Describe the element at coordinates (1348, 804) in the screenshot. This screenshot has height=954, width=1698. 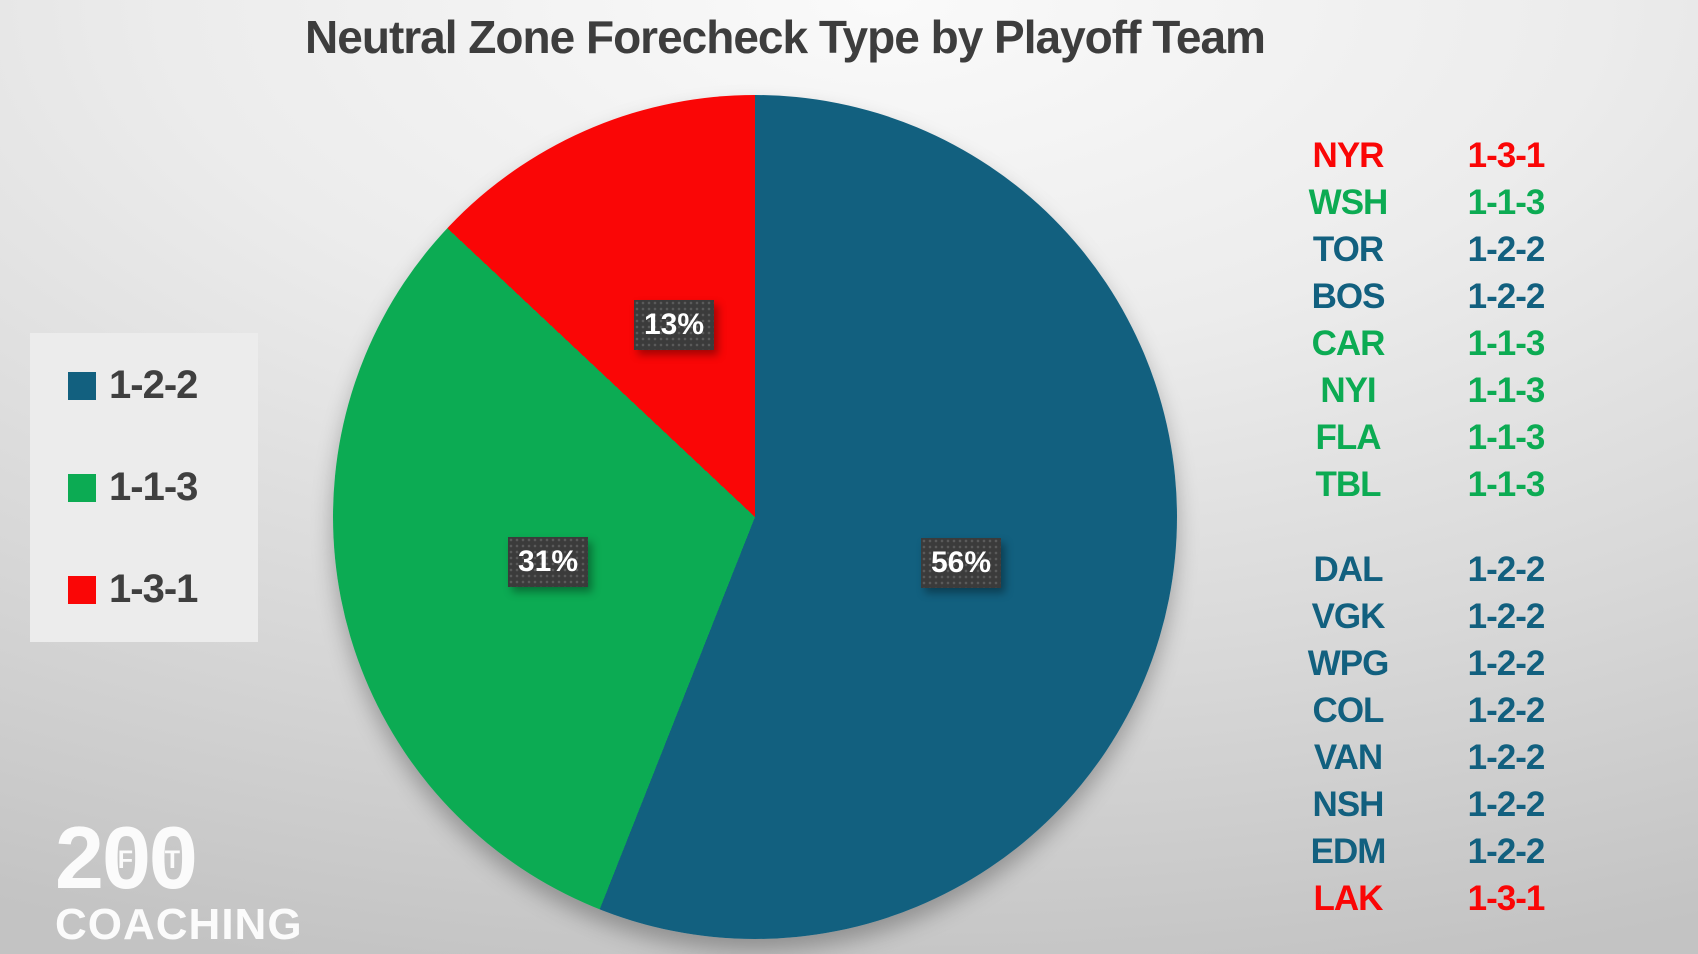
I see `team-abbr: NSH` at that location.